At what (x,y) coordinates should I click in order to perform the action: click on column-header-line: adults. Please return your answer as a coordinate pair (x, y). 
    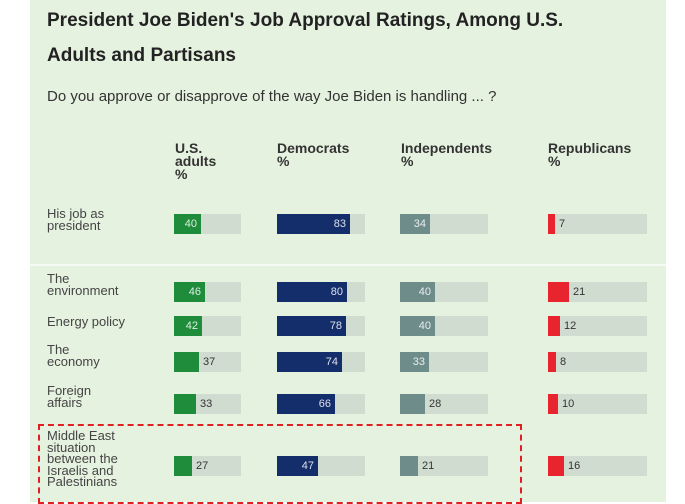
    Looking at the image, I should click on (196, 161).